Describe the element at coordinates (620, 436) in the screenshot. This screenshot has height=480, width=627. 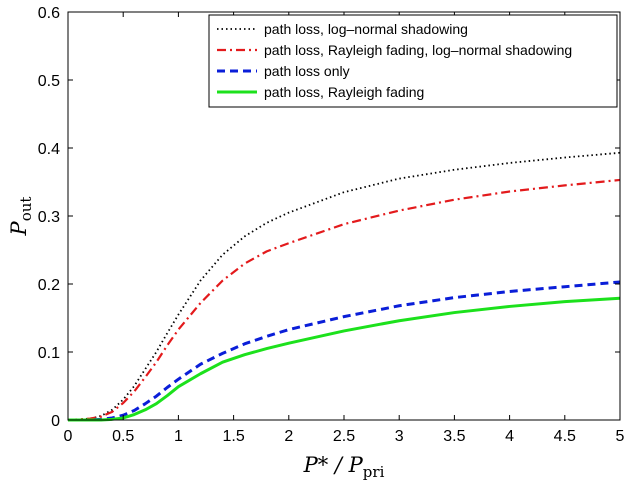
I see `x-tick-label: 5` at that location.